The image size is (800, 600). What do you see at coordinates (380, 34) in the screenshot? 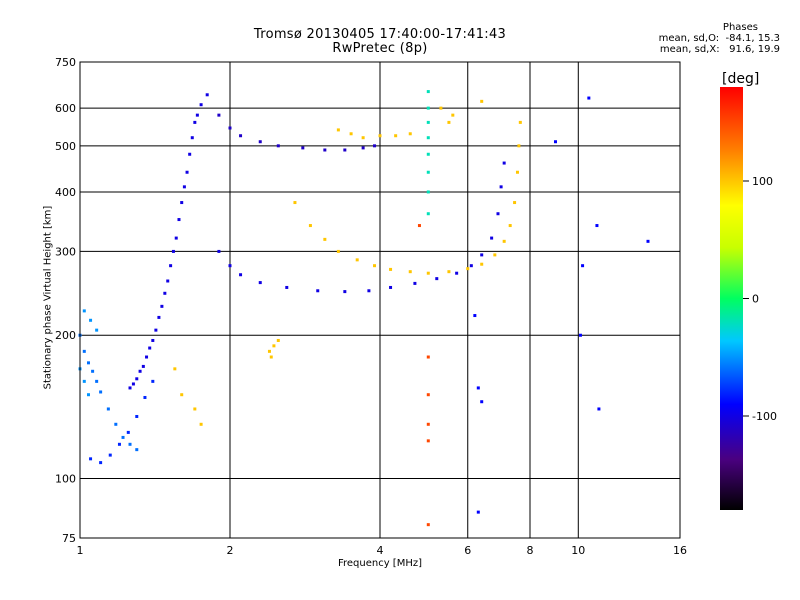
I see `chart-title: Tromsø 20130405 17:40:00-17:41:43` at bounding box center [380, 34].